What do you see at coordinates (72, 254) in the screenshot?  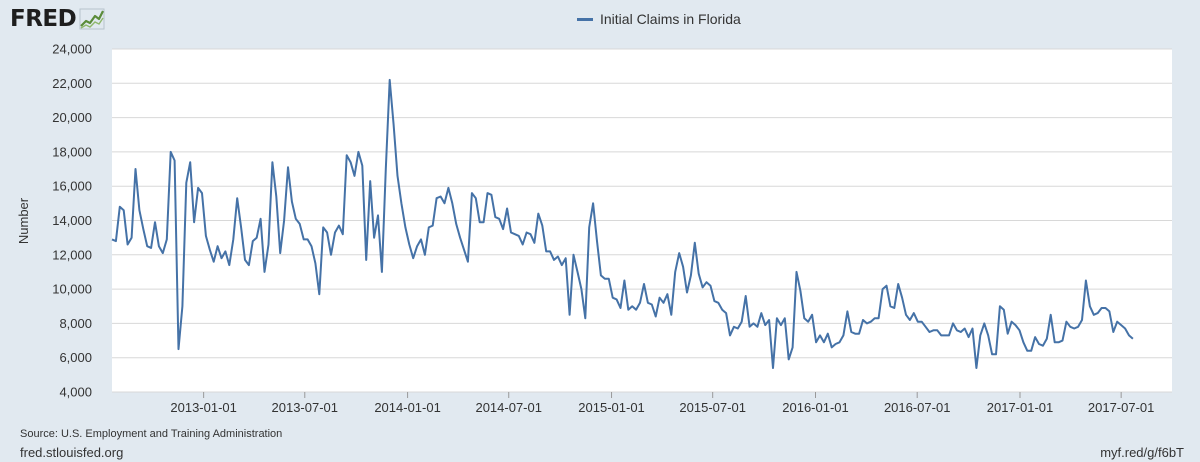 I see `y-tick-label: 12,000` at bounding box center [72, 254].